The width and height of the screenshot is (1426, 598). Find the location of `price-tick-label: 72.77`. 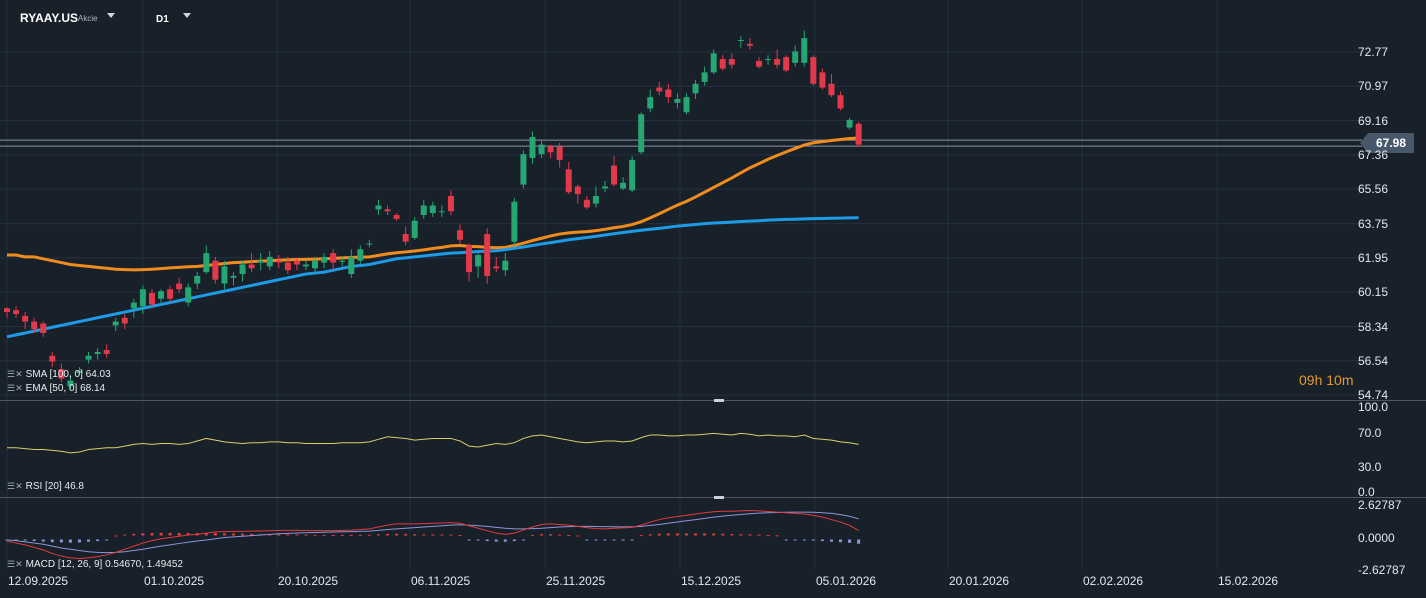

price-tick-label: 72.77 is located at coordinates (1373, 52).